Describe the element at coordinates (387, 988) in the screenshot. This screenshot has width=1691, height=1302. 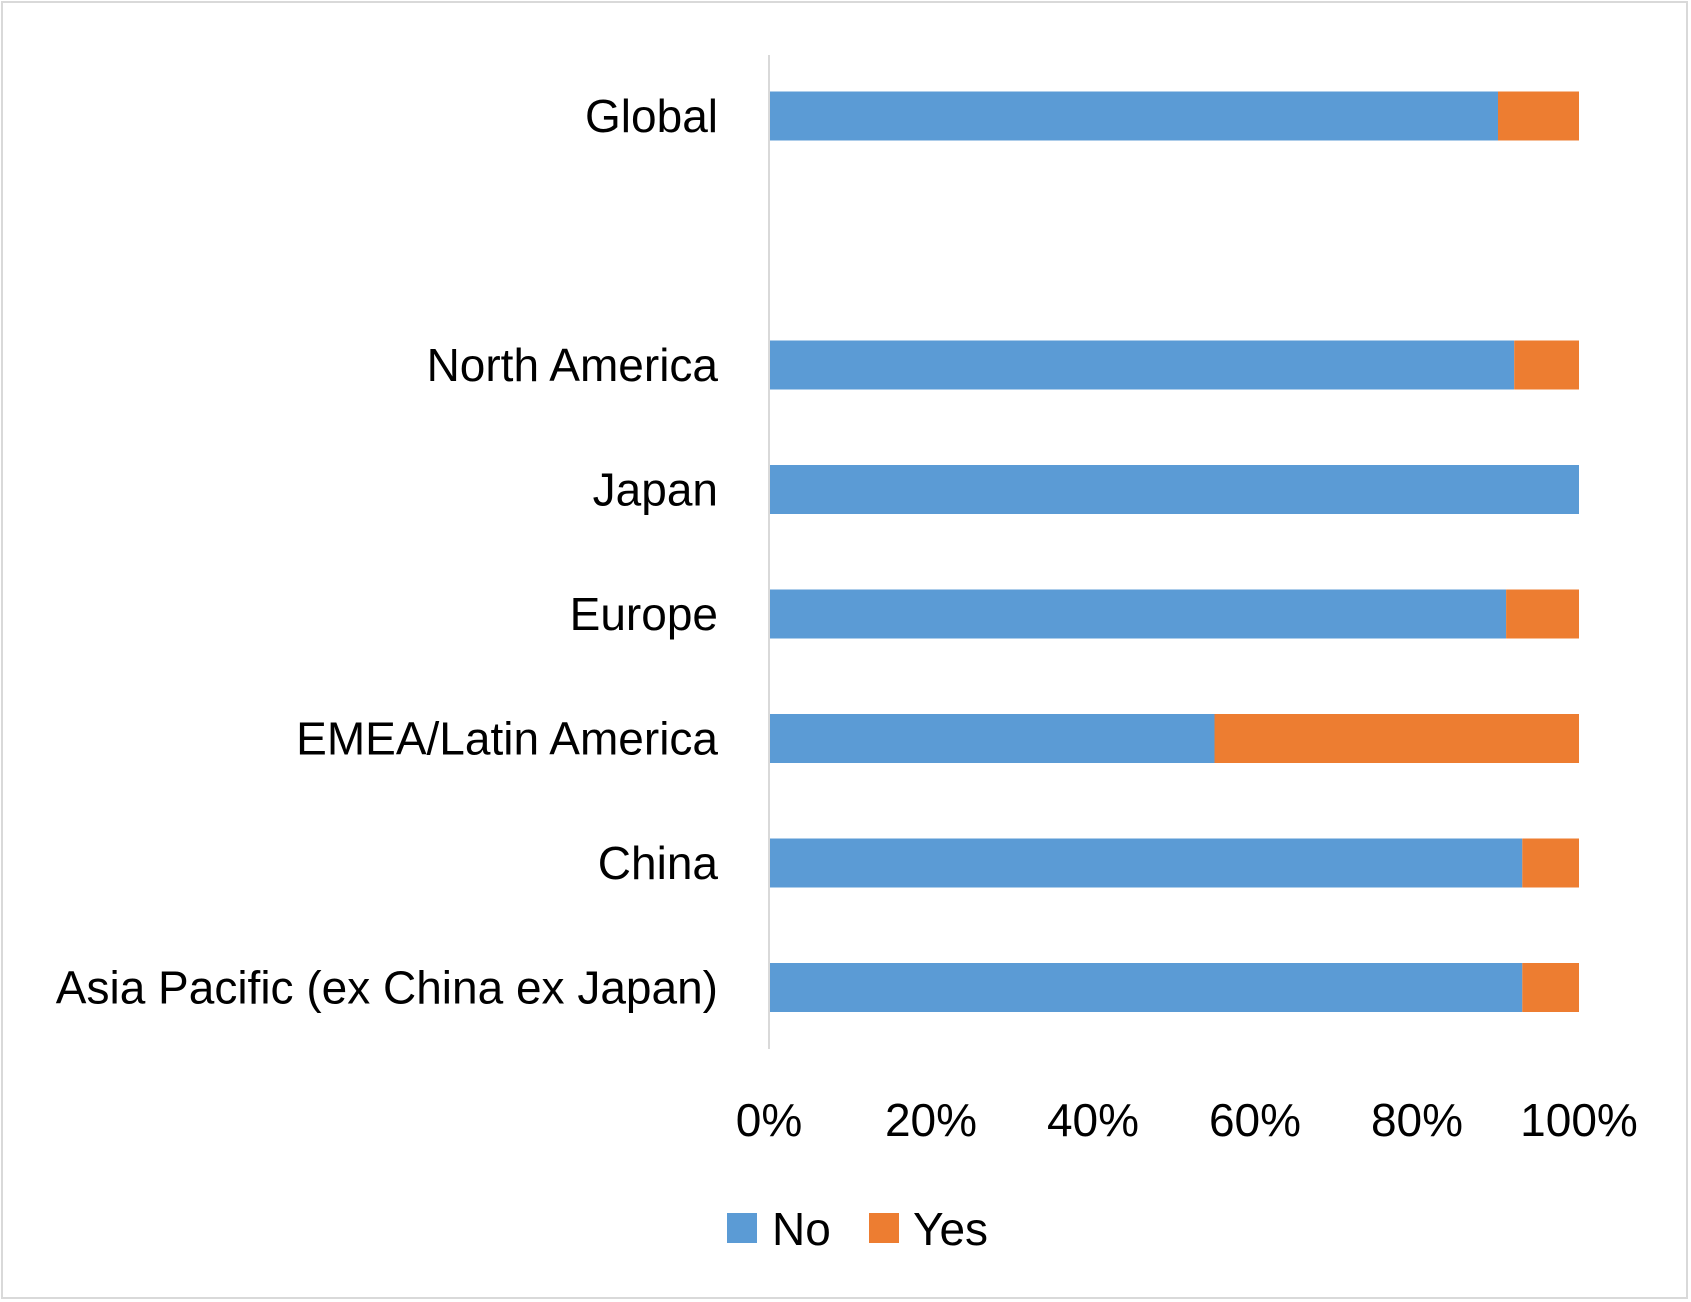
I see `category-label: Asia Pacific (ex China ex Japan)` at that location.